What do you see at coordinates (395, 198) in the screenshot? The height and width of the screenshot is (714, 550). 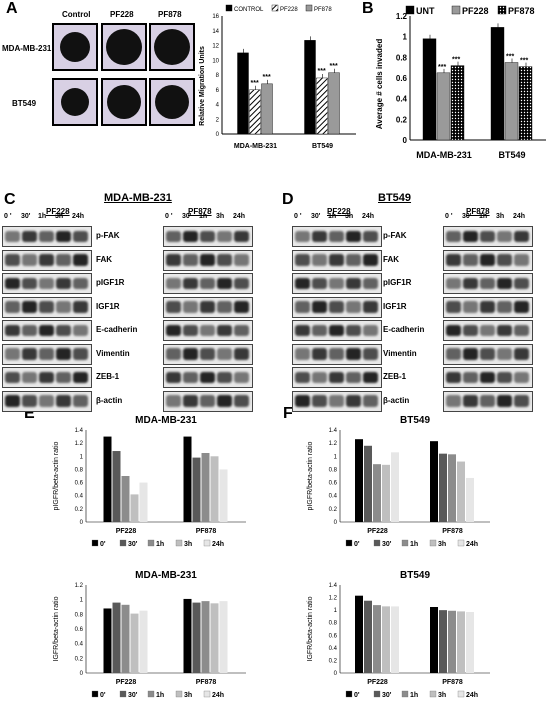 I see `blot-d-title: BT549` at bounding box center [395, 198].